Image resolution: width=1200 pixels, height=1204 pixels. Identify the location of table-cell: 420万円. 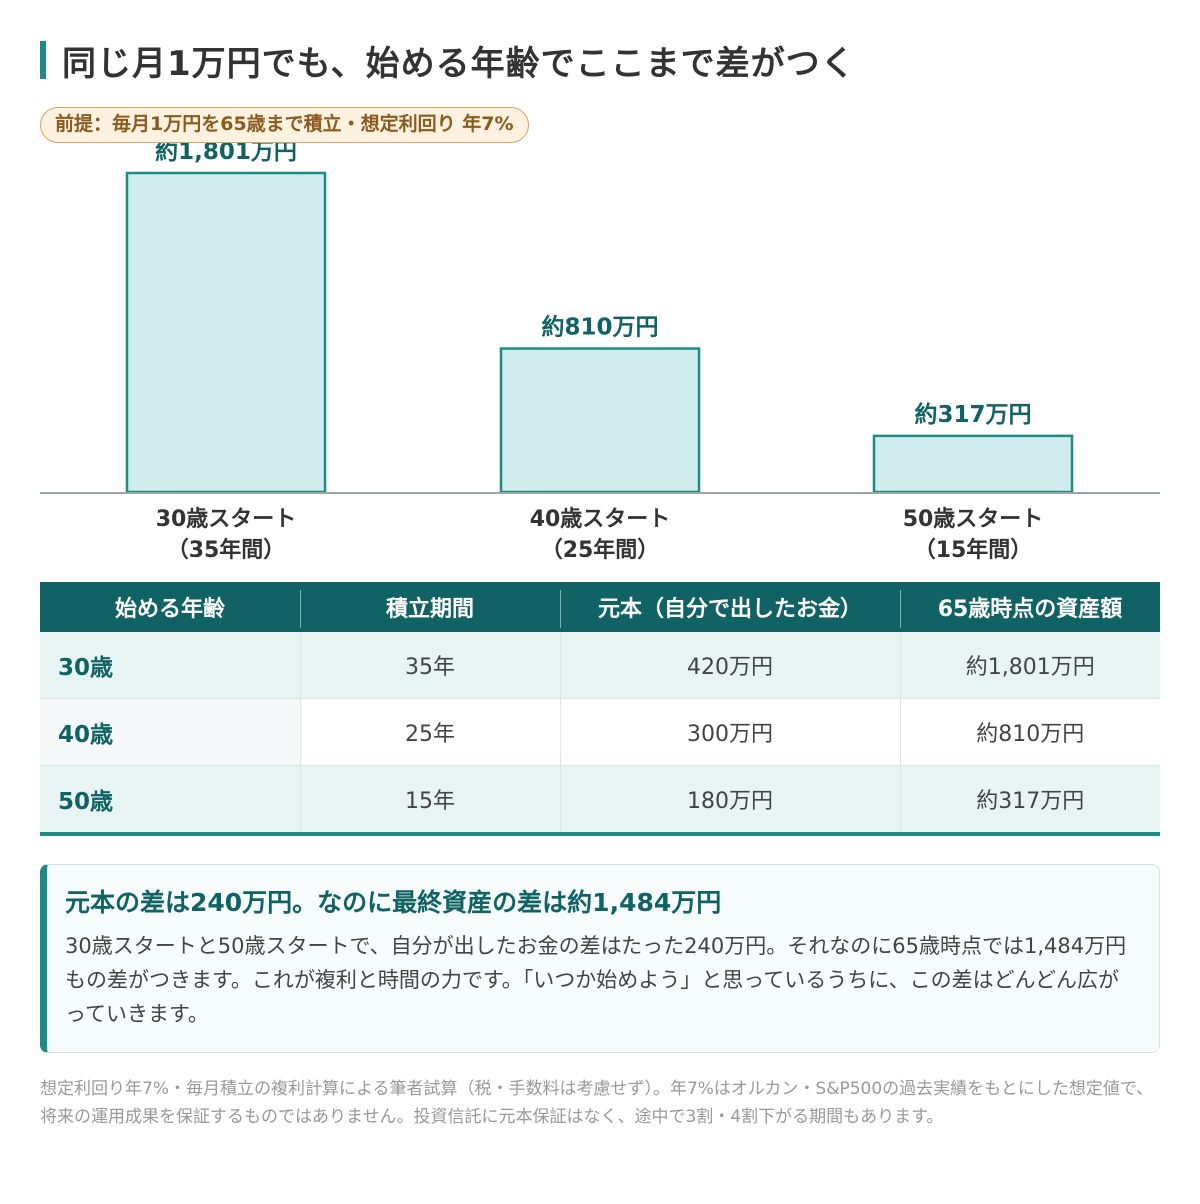
(730, 665).